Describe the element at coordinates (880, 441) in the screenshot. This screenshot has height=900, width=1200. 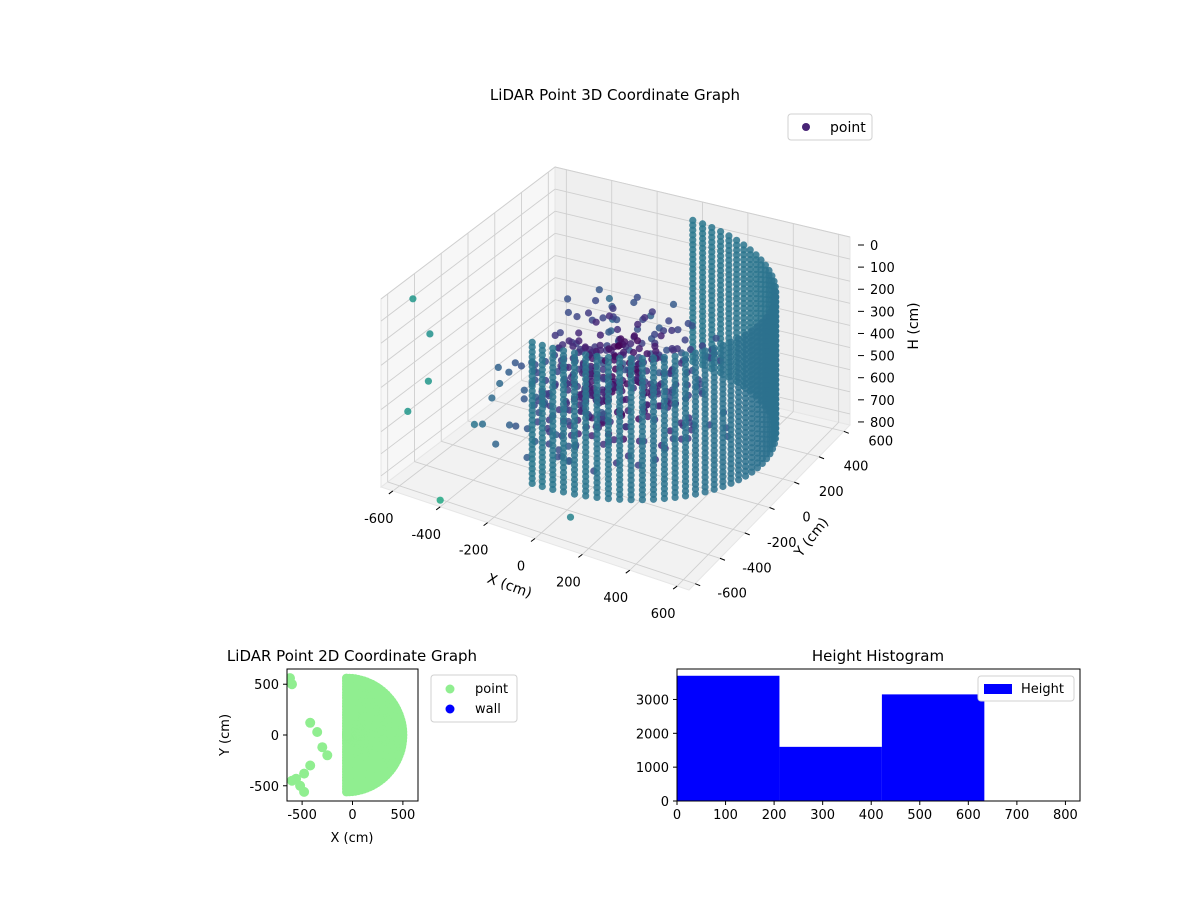
I see `y-tick-label-3d: 600` at that location.